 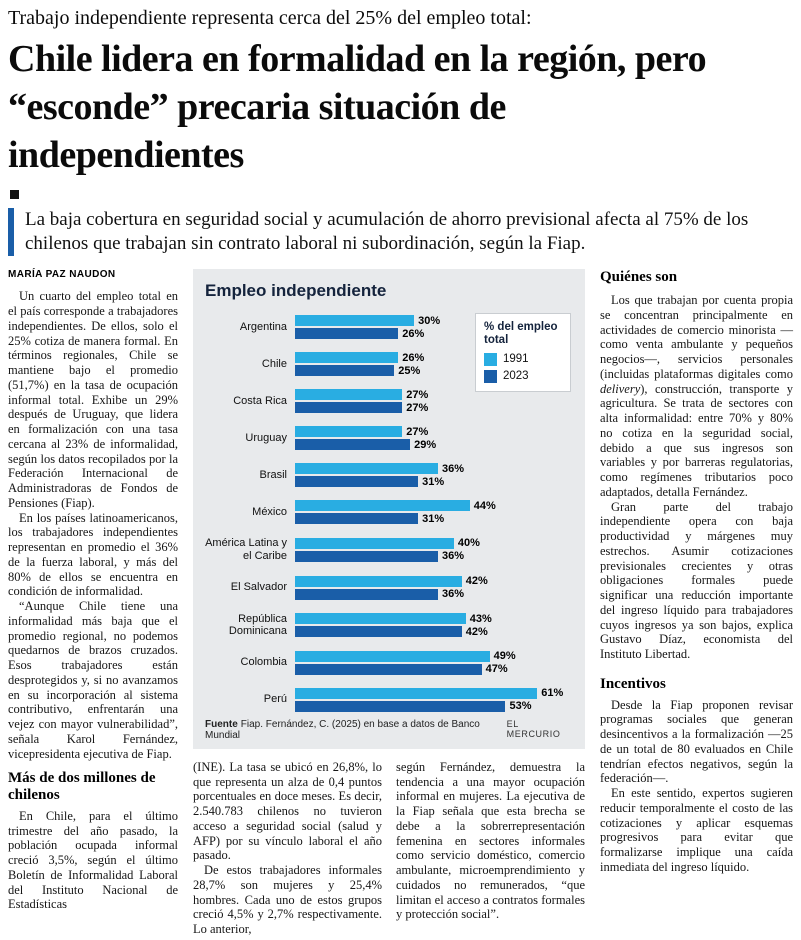 What do you see at coordinates (521, 334) in the screenshot?
I see `legend-title: % del empleo total` at bounding box center [521, 334].